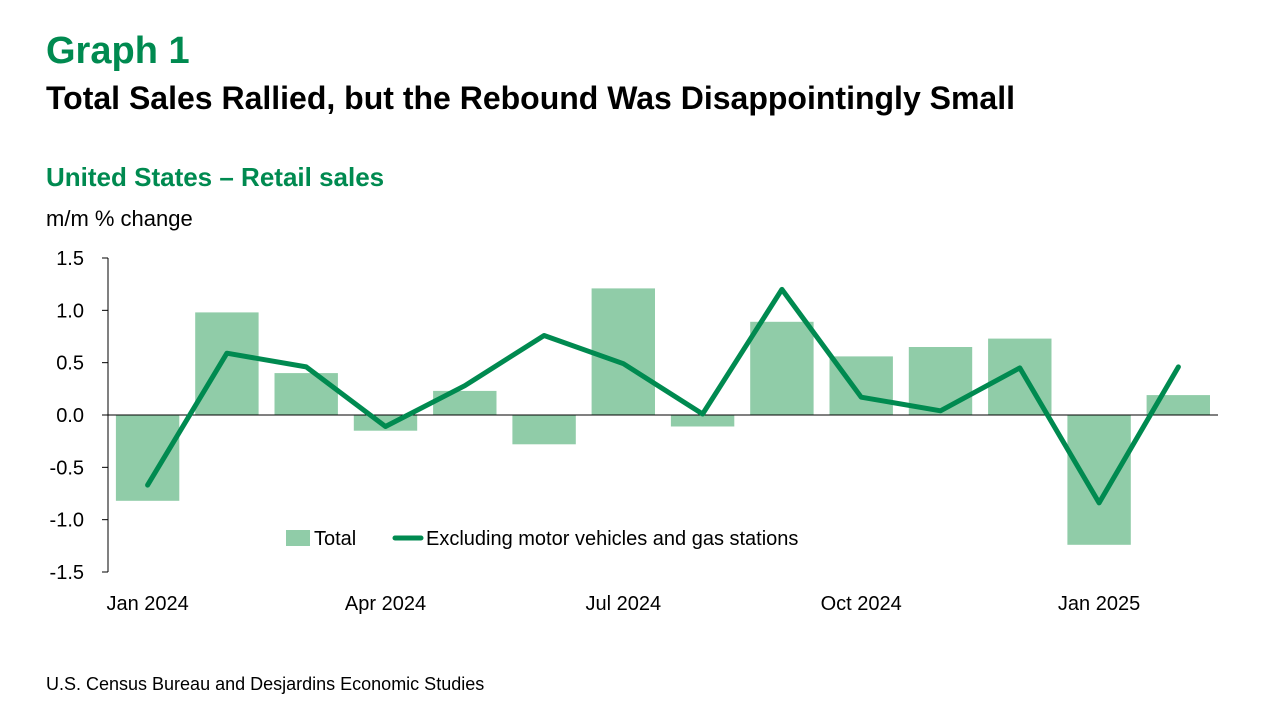 The height and width of the screenshot is (720, 1280). Describe the element at coordinates (67, 573) in the screenshot. I see `y-tick-label: -1.5` at that location.